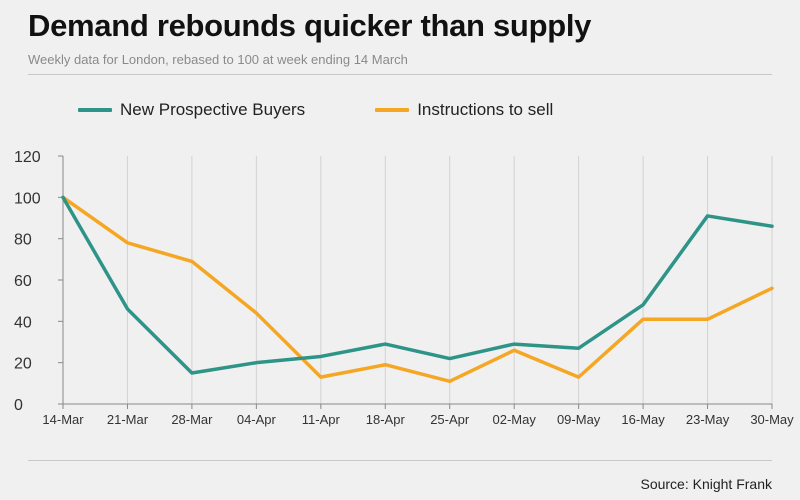 The height and width of the screenshot is (500, 800). Describe the element at coordinates (213, 109) in the screenshot. I see `legend-label-buyers: New Prospective Buyers` at that location.